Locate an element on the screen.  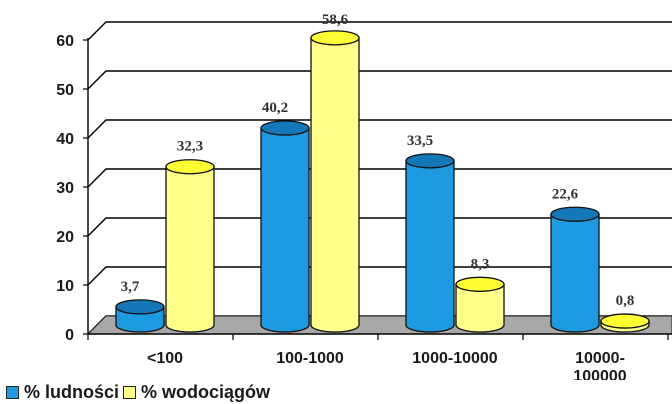
category-label: <100 is located at coordinates (165, 358).